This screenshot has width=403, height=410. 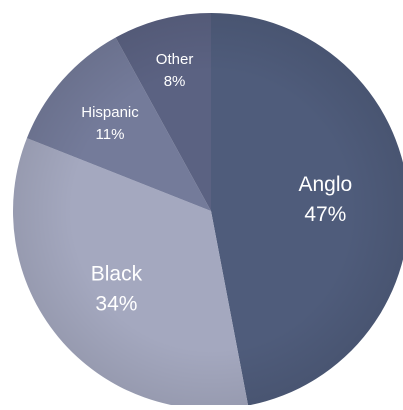 What do you see at coordinates (175, 59) in the screenshot?
I see `slice-label-other: Other` at bounding box center [175, 59].